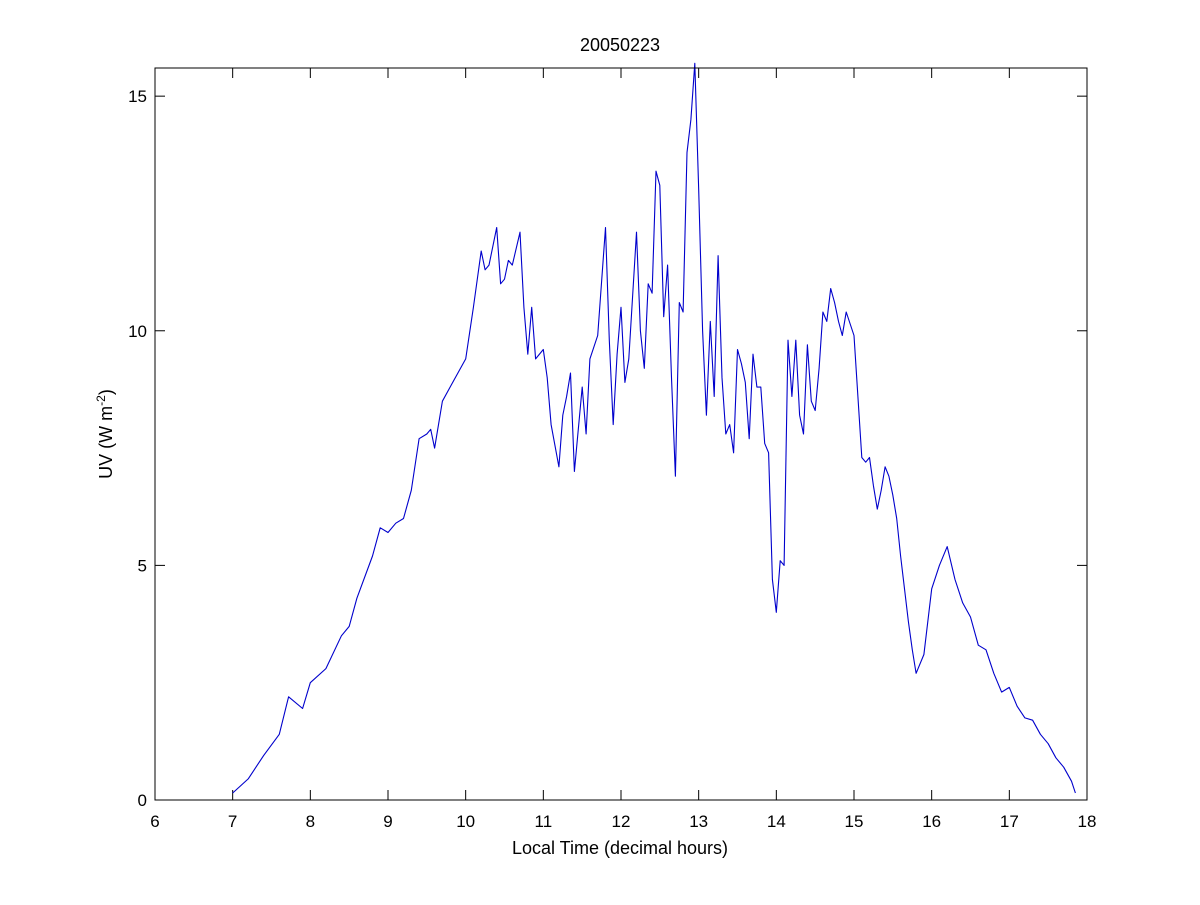  Describe the element at coordinates (1087, 821) in the screenshot. I see `x-tick-label: 18` at that location.